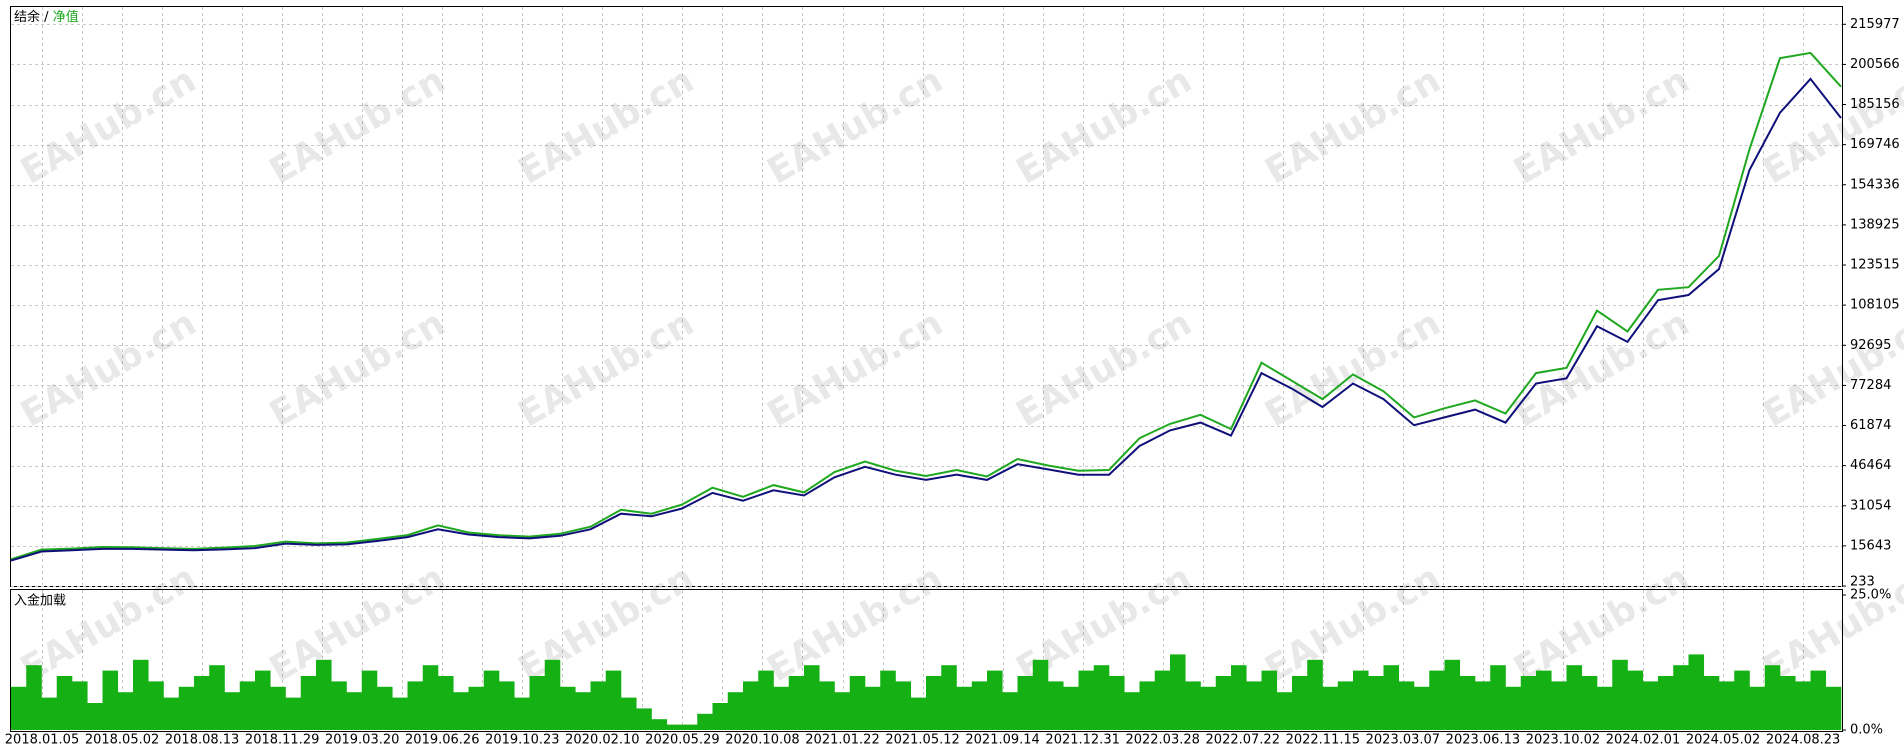  What do you see at coordinates (1243, 740) in the screenshot?
I see `x-tick-label: 2022.07.22` at bounding box center [1243, 740].